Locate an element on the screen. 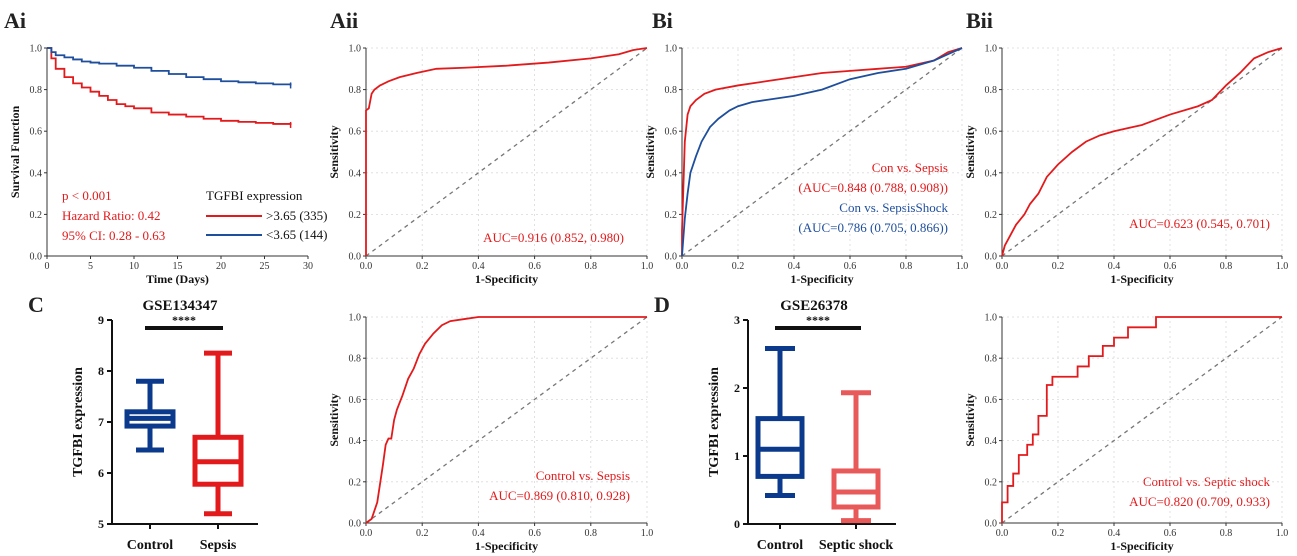 The height and width of the screenshot is (556, 1297). aii-y-tick-label: 0.2 is located at coordinates (355, 215).